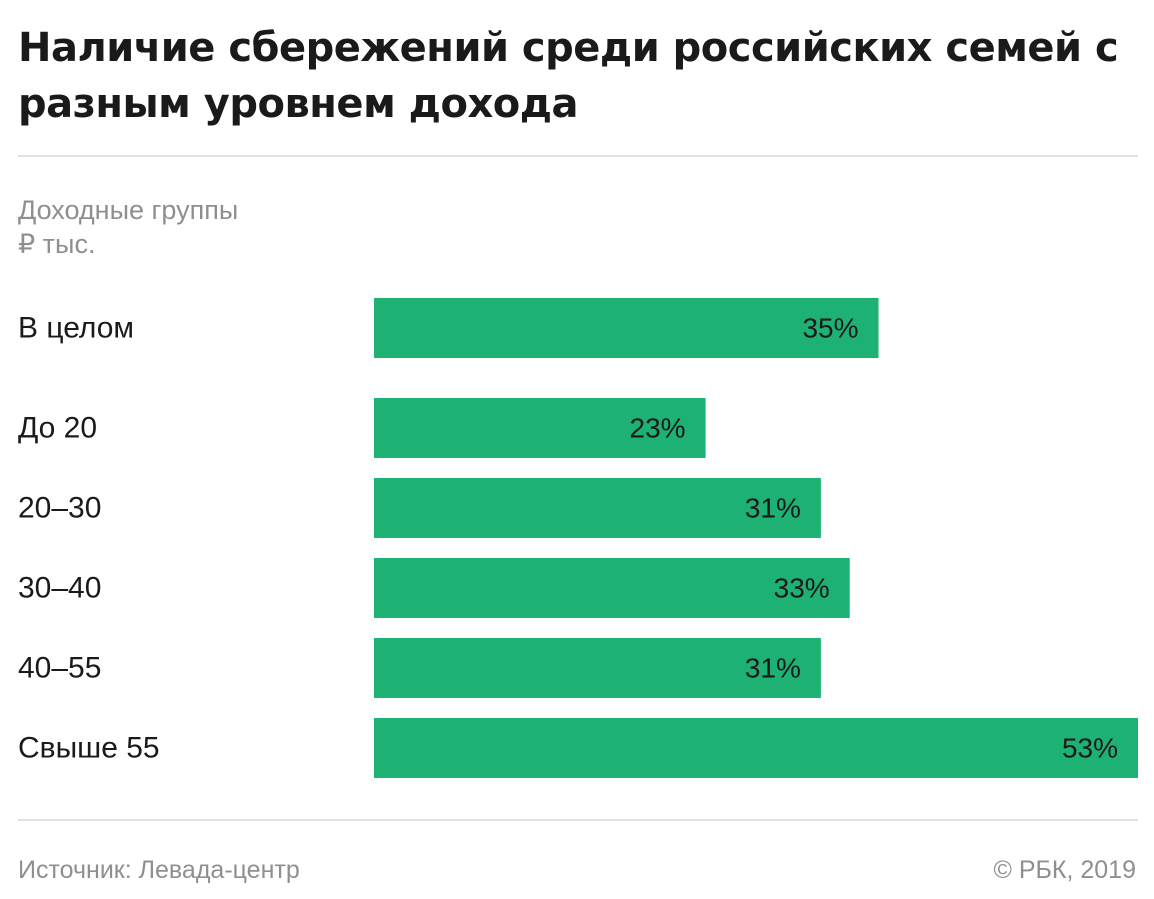 Image resolution: width=1154 pixels, height=899 pixels. I want to click on category-label: 20–30, so click(59, 508).